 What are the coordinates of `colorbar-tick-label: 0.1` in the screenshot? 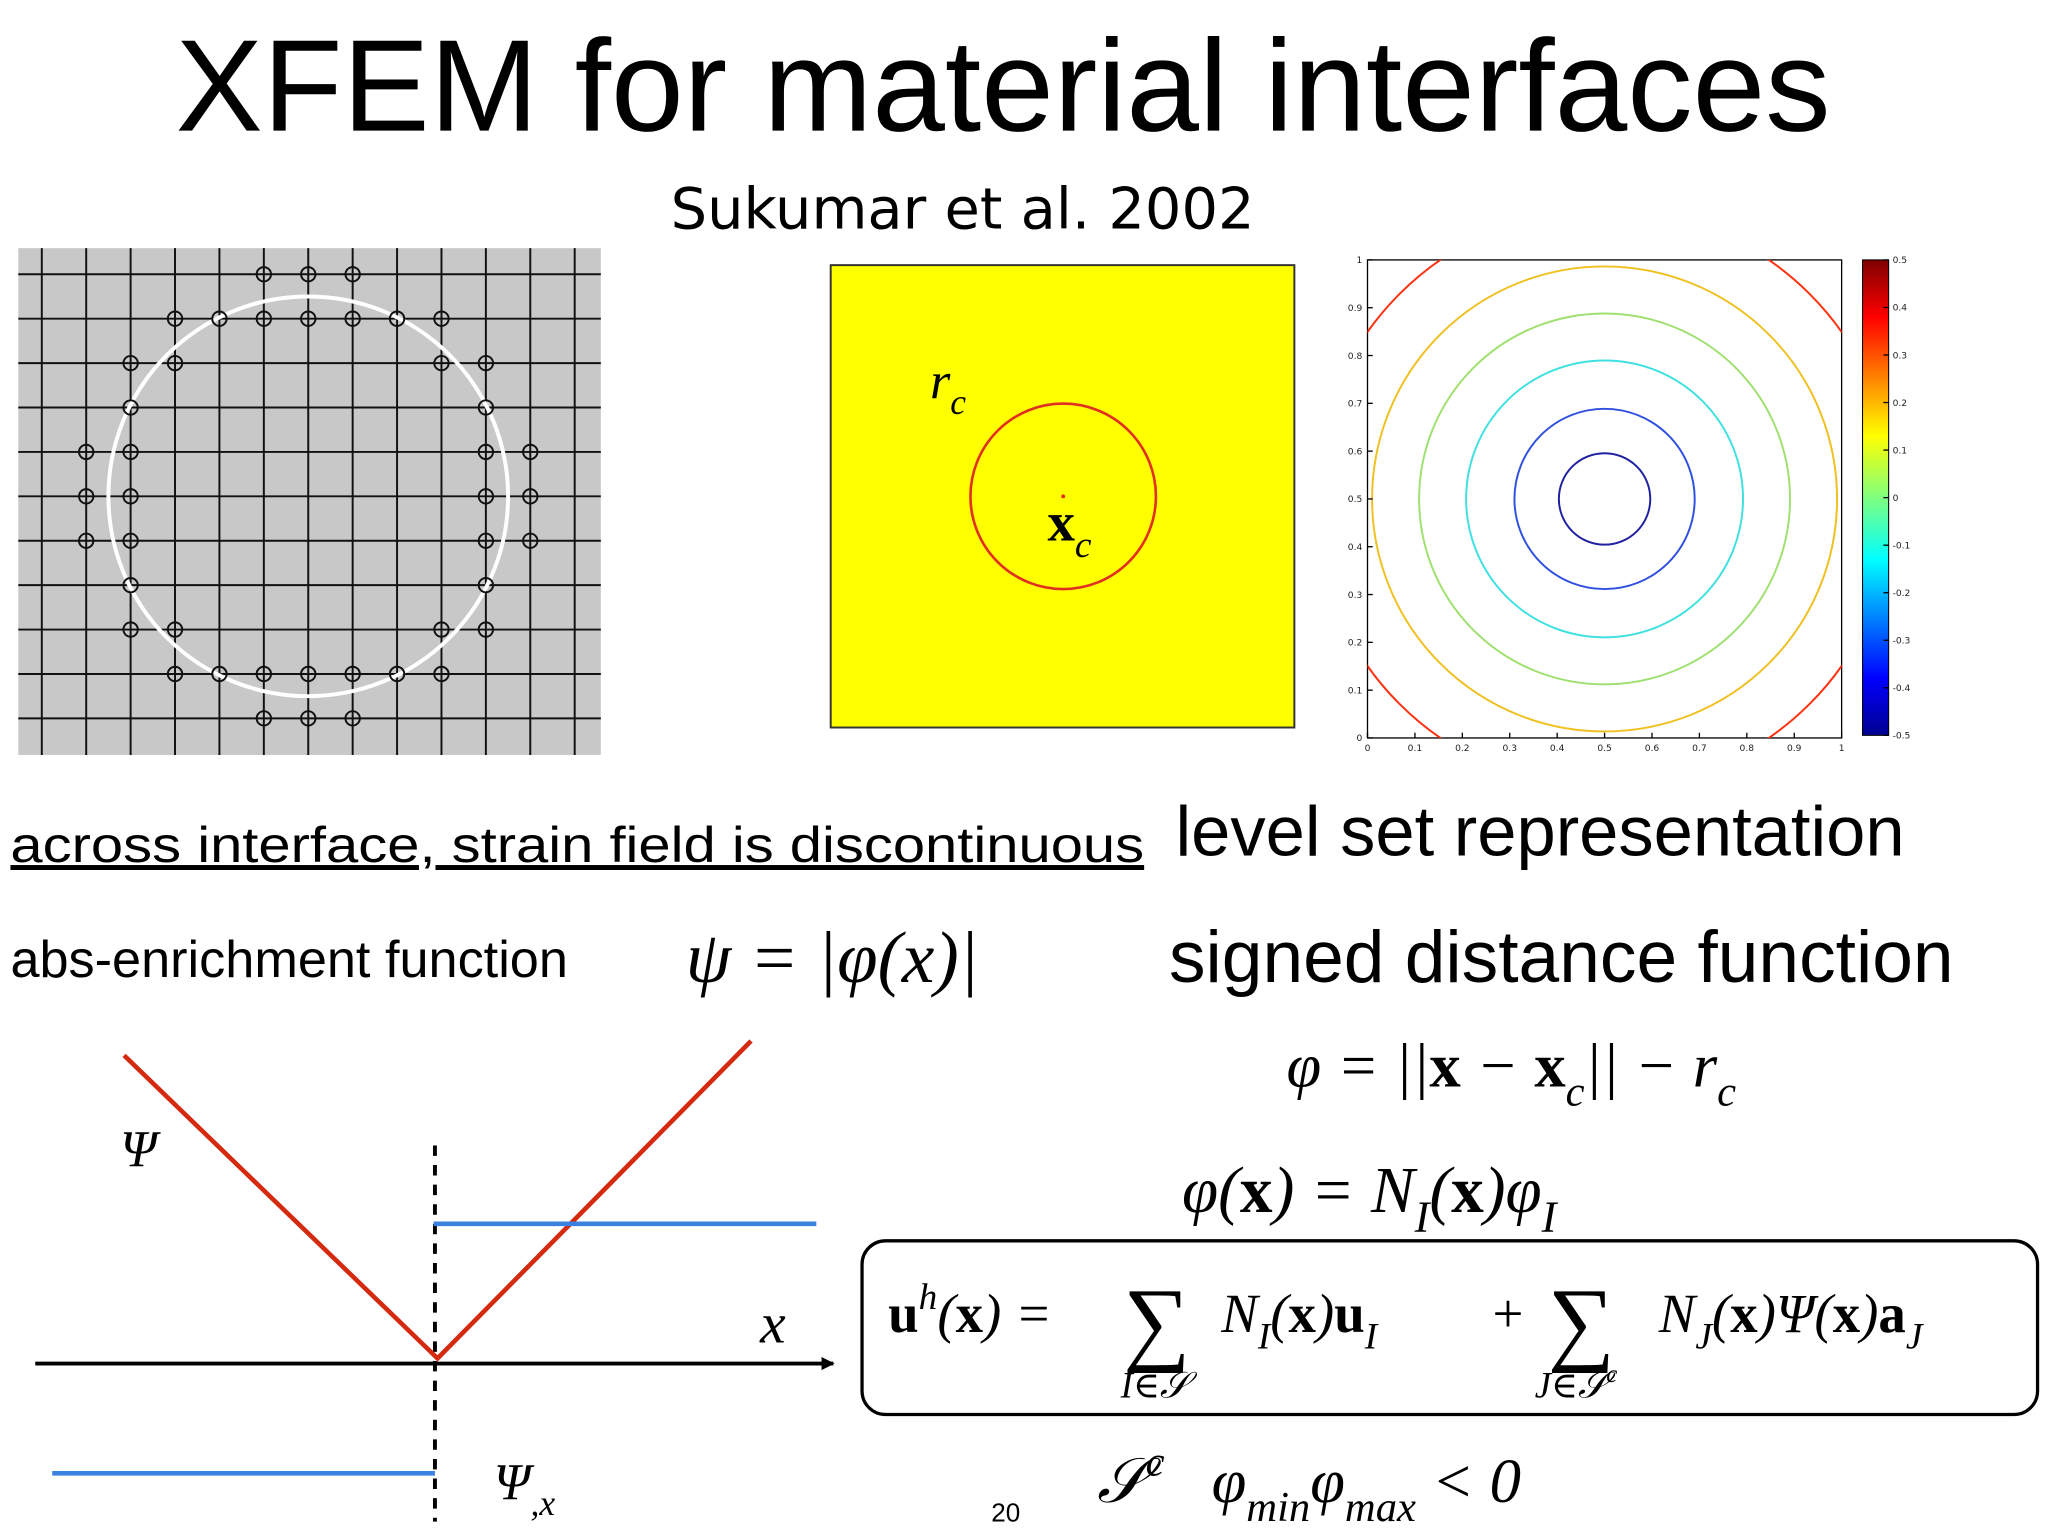 It's located at (1900, 451).